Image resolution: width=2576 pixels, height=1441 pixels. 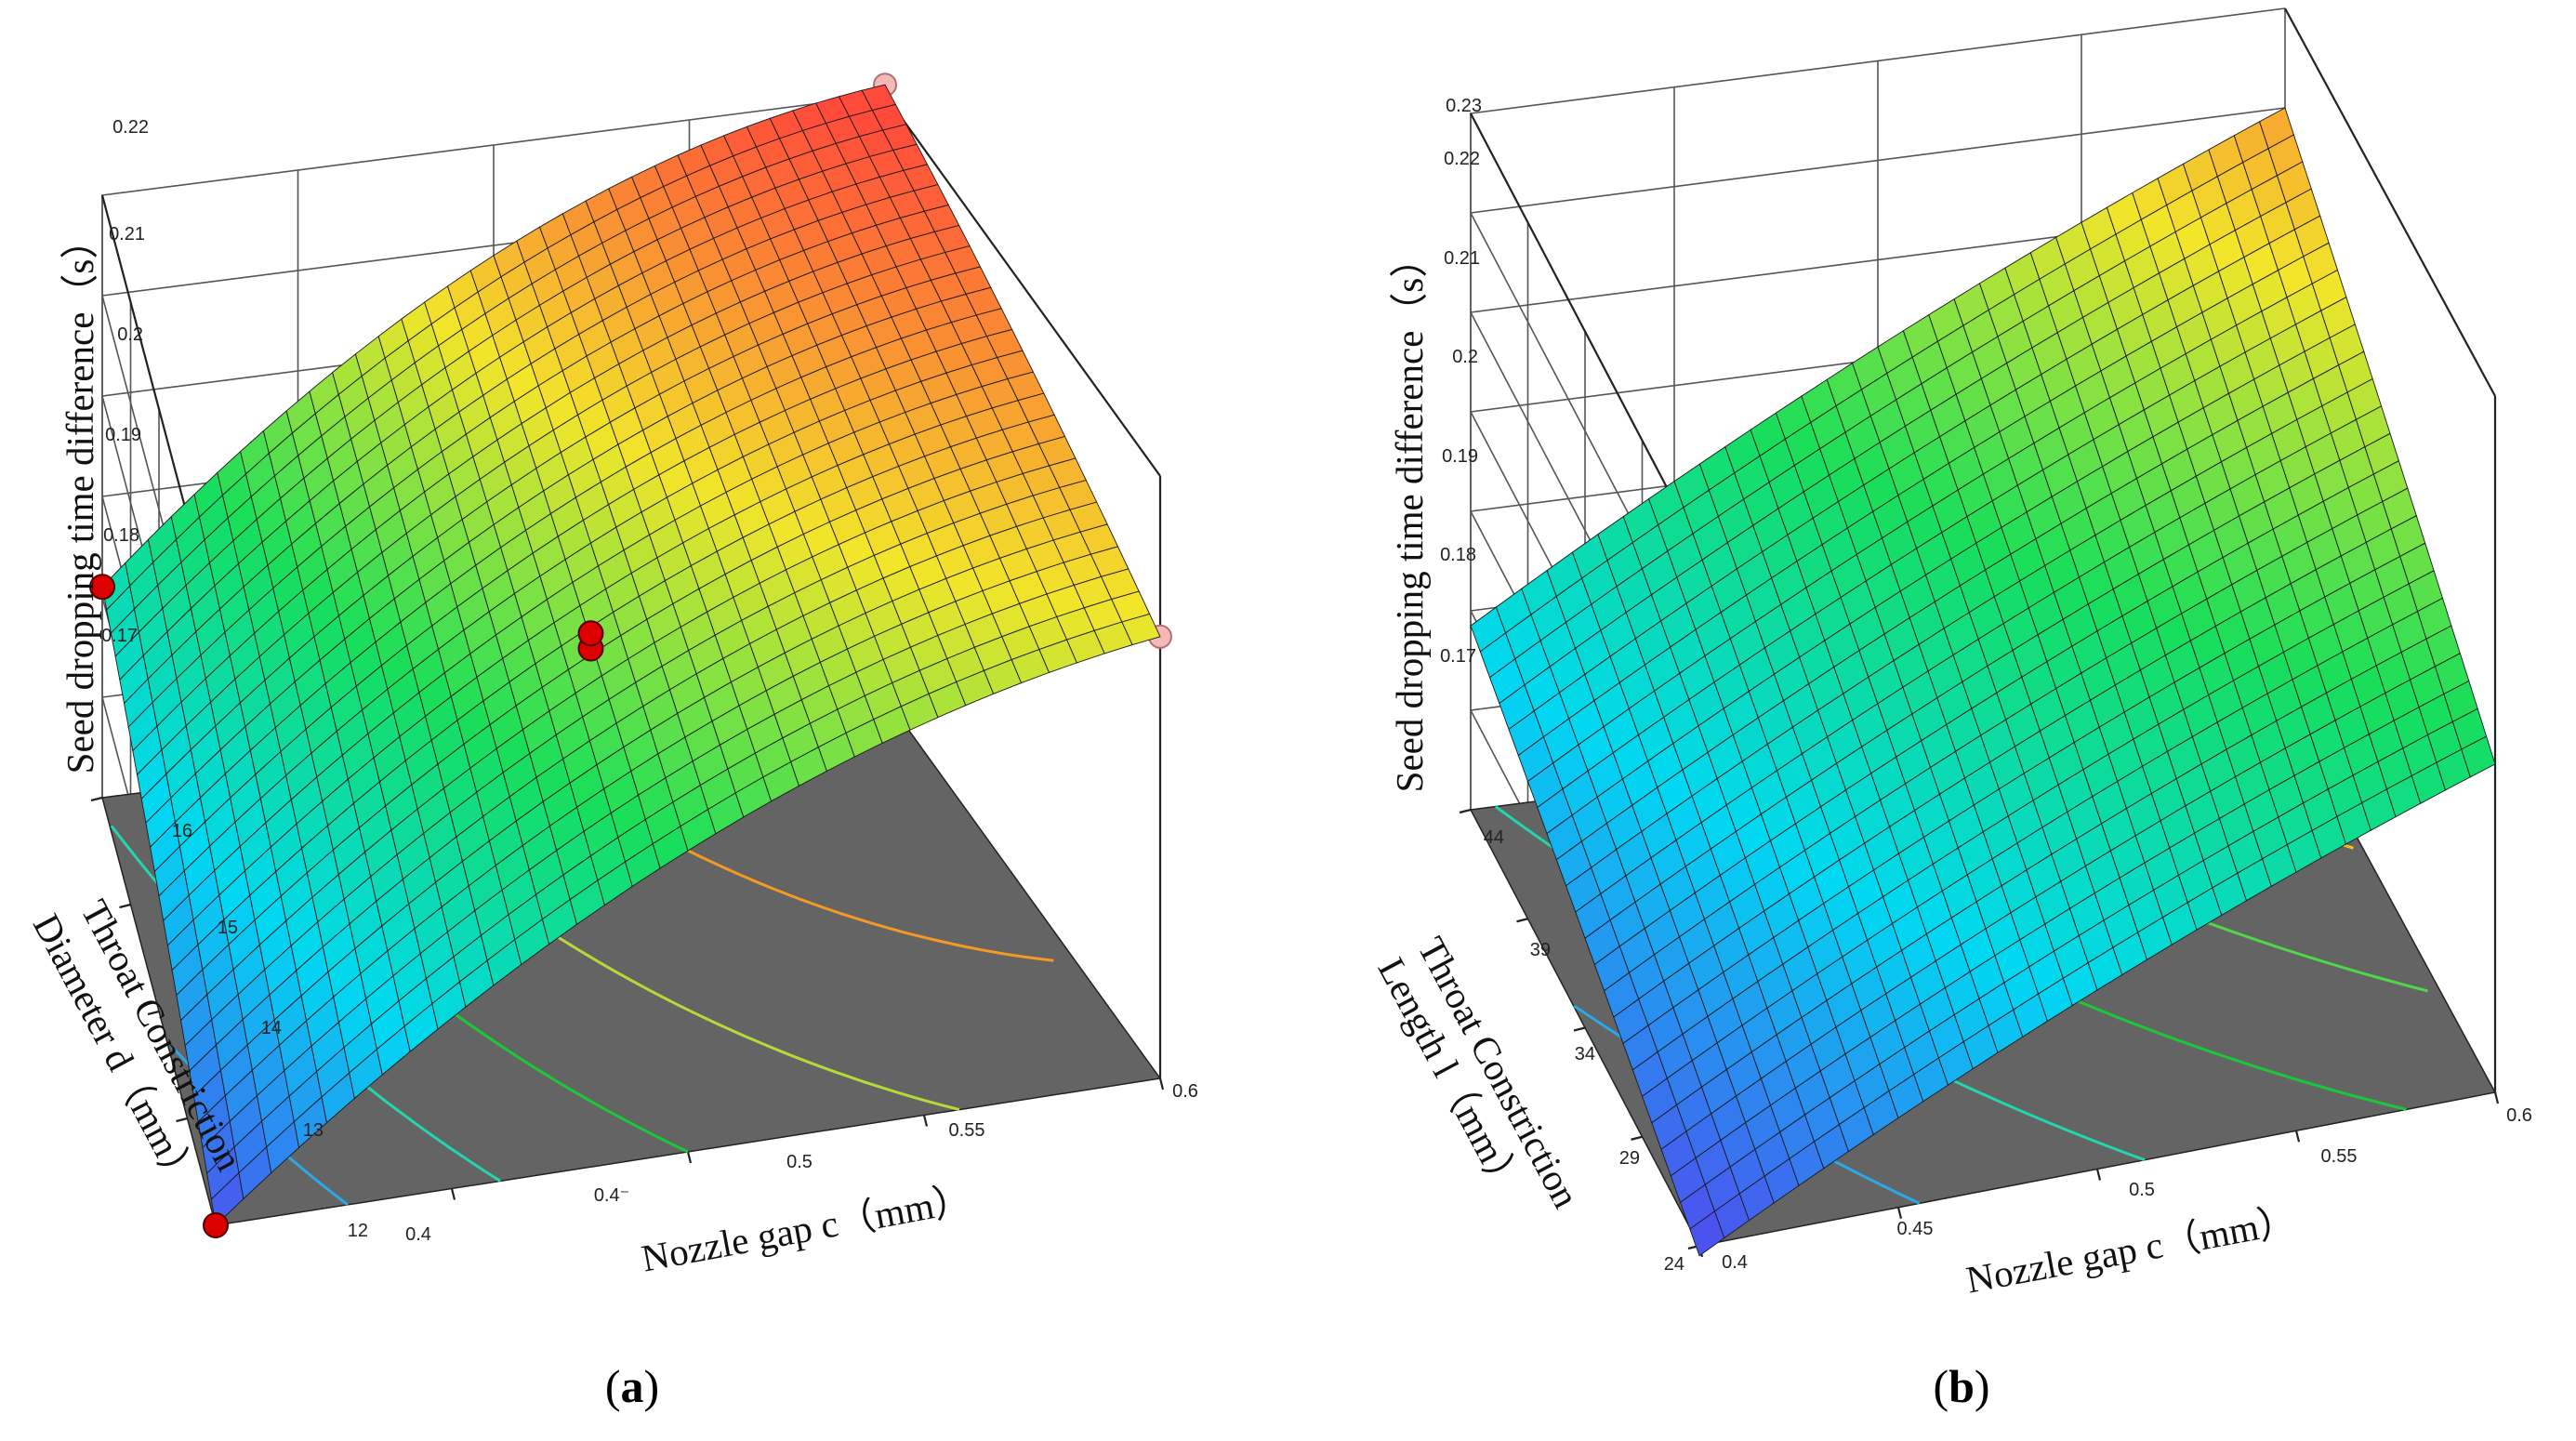 I want to click on panel-a-x-ticks: 0.4 0.4⁻ 0.5 0.55 0.6, so click(x=801, y=1163).